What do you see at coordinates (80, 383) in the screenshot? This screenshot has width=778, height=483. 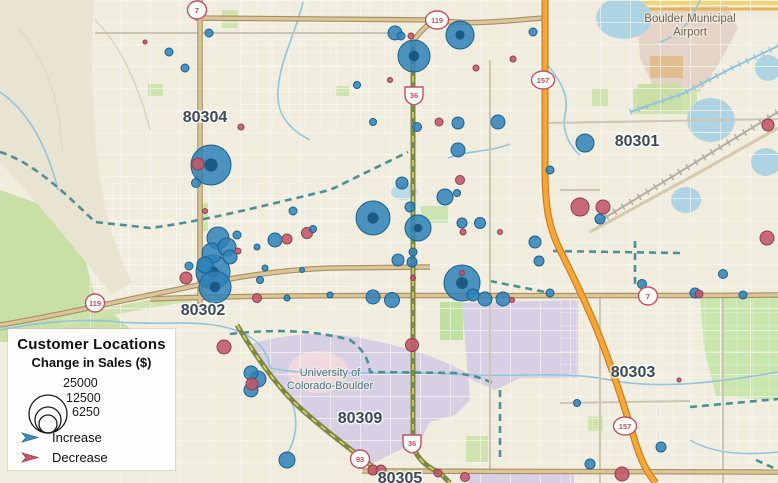 I see `legend-size-25000: 25000` at bounding box center [80, 383].